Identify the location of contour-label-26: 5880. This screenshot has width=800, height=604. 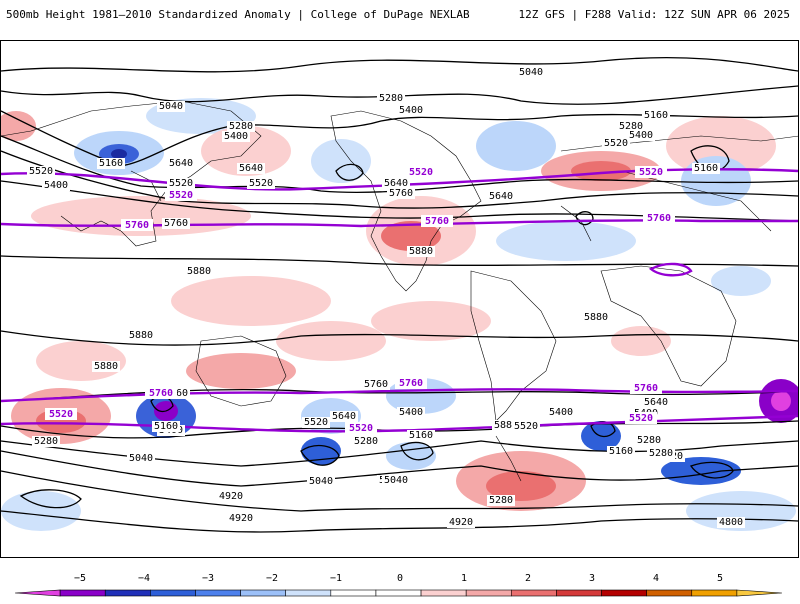
(106, 366).